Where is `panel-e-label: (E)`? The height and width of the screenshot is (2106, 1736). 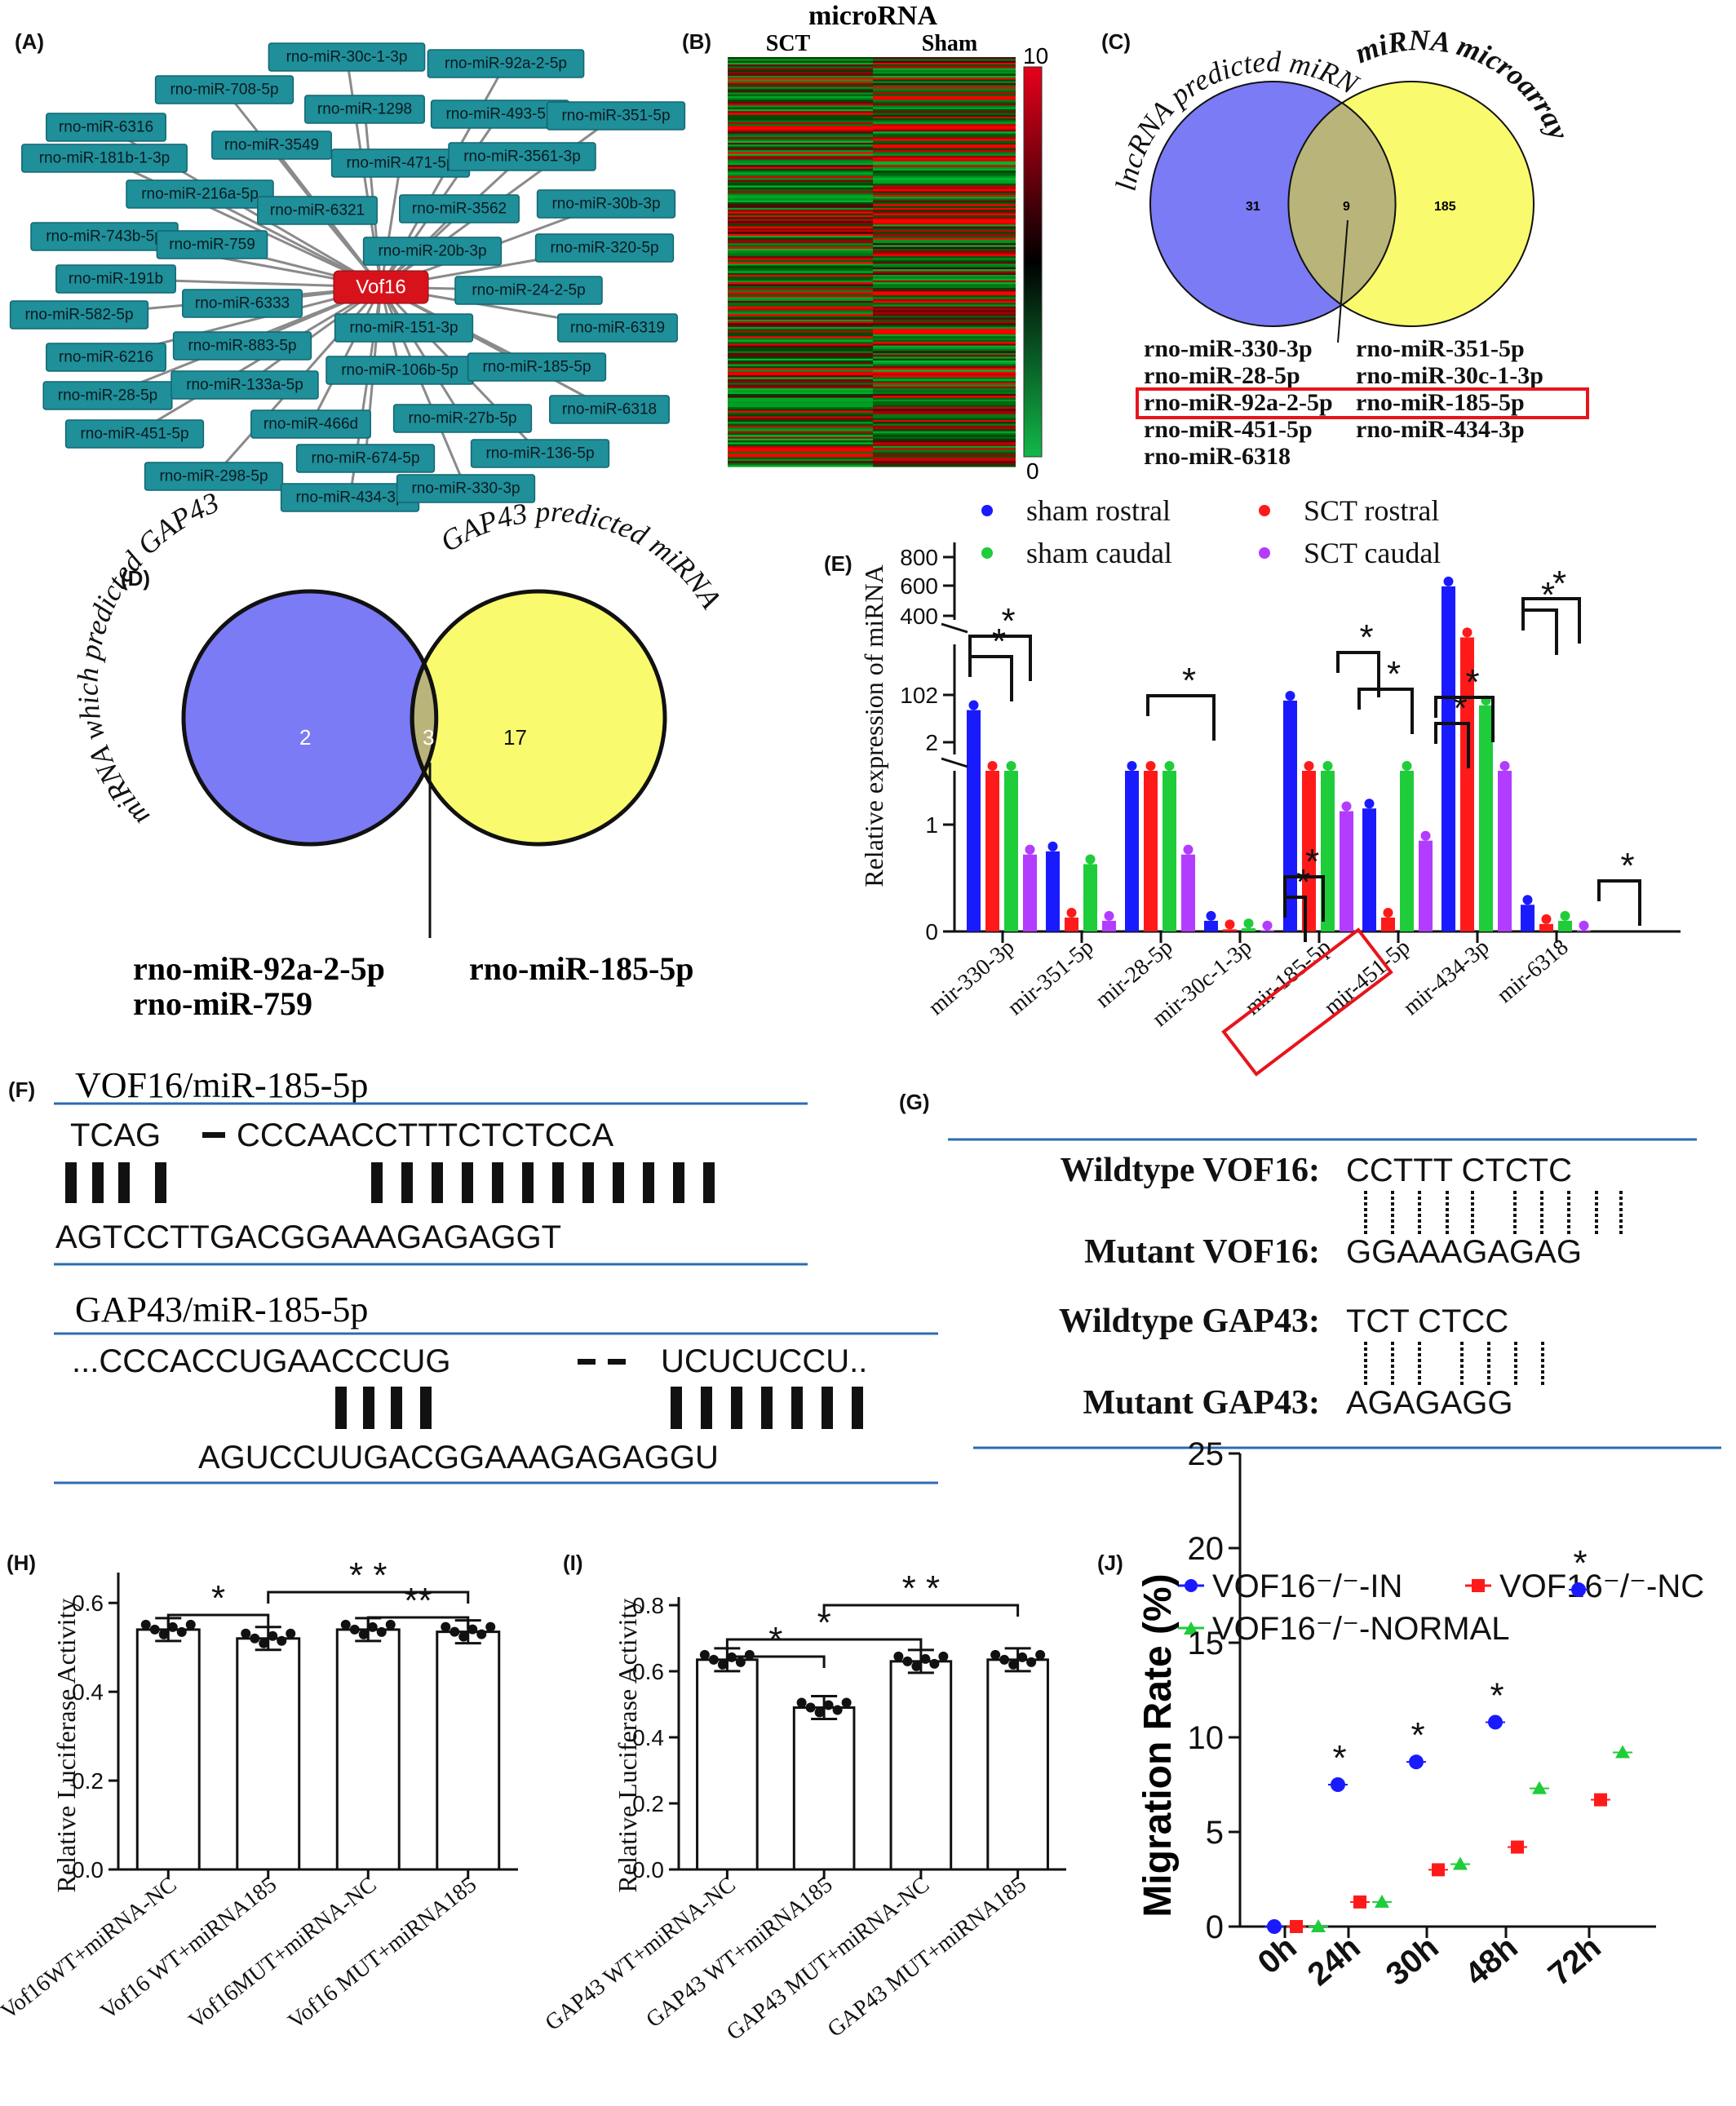
panel-e-label: (E) is located at coordinates (838, 563).